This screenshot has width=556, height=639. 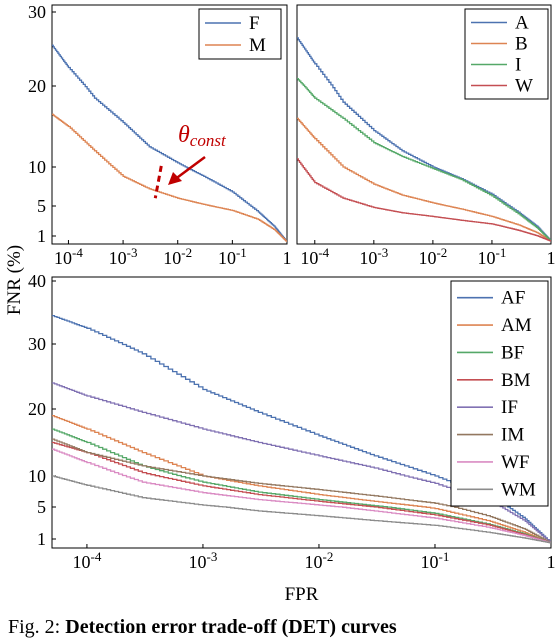 I want to click on series-line-F, so click(x=169, y=143).